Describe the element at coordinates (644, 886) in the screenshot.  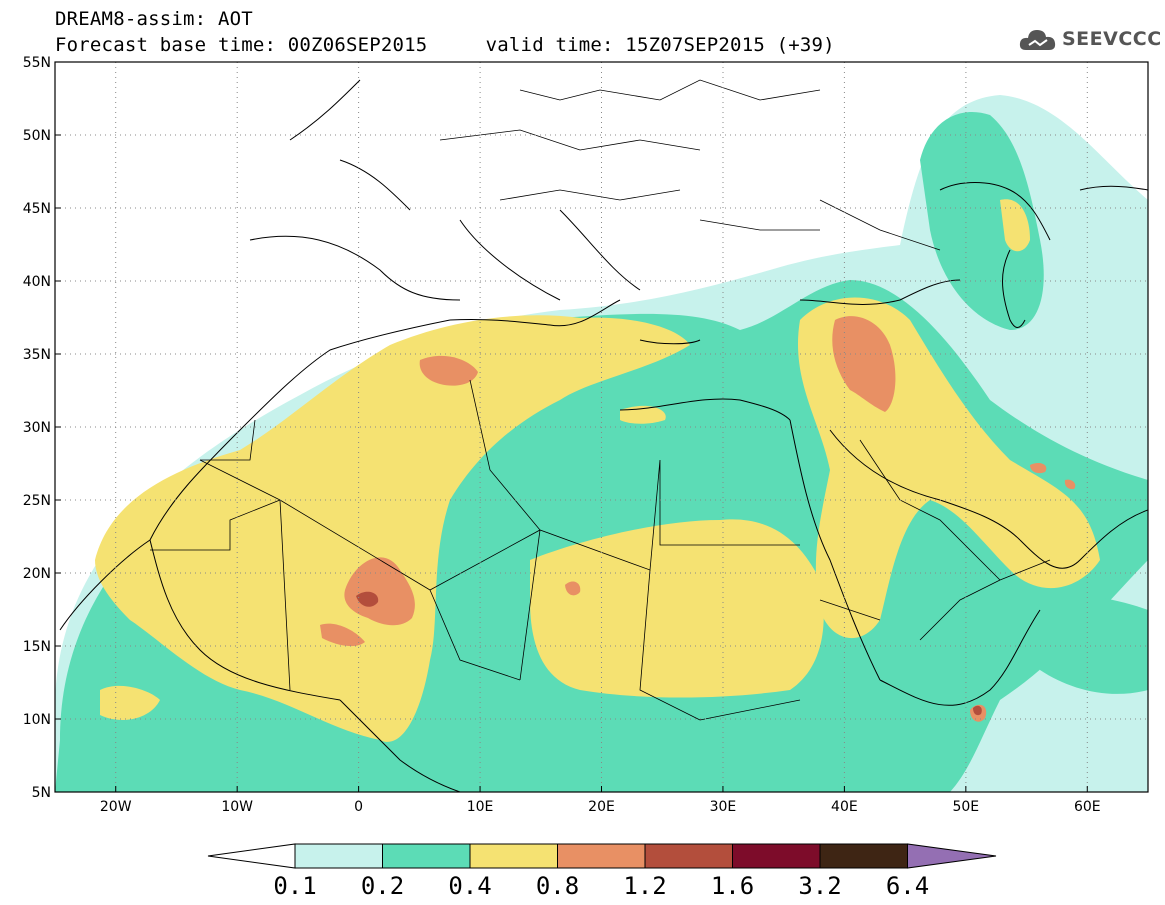
I see `colorbar-label: 1.2` at that location.